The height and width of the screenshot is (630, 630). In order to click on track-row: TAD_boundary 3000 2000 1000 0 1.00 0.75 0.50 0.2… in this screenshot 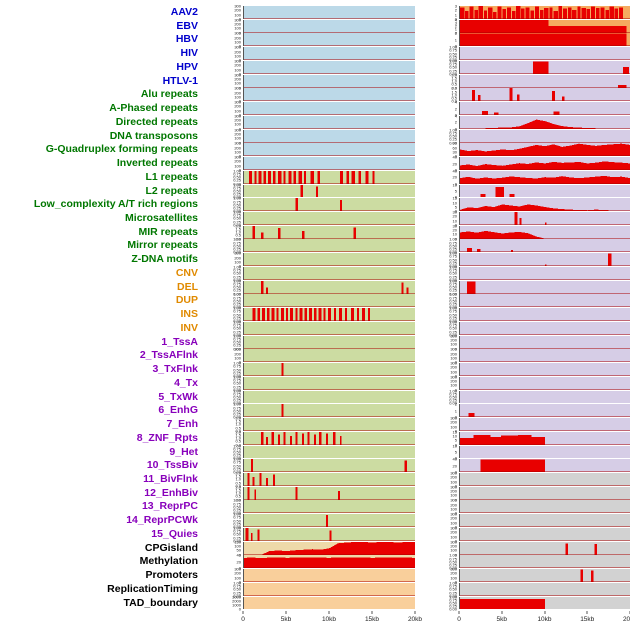, I will do `click(315, 602)`.